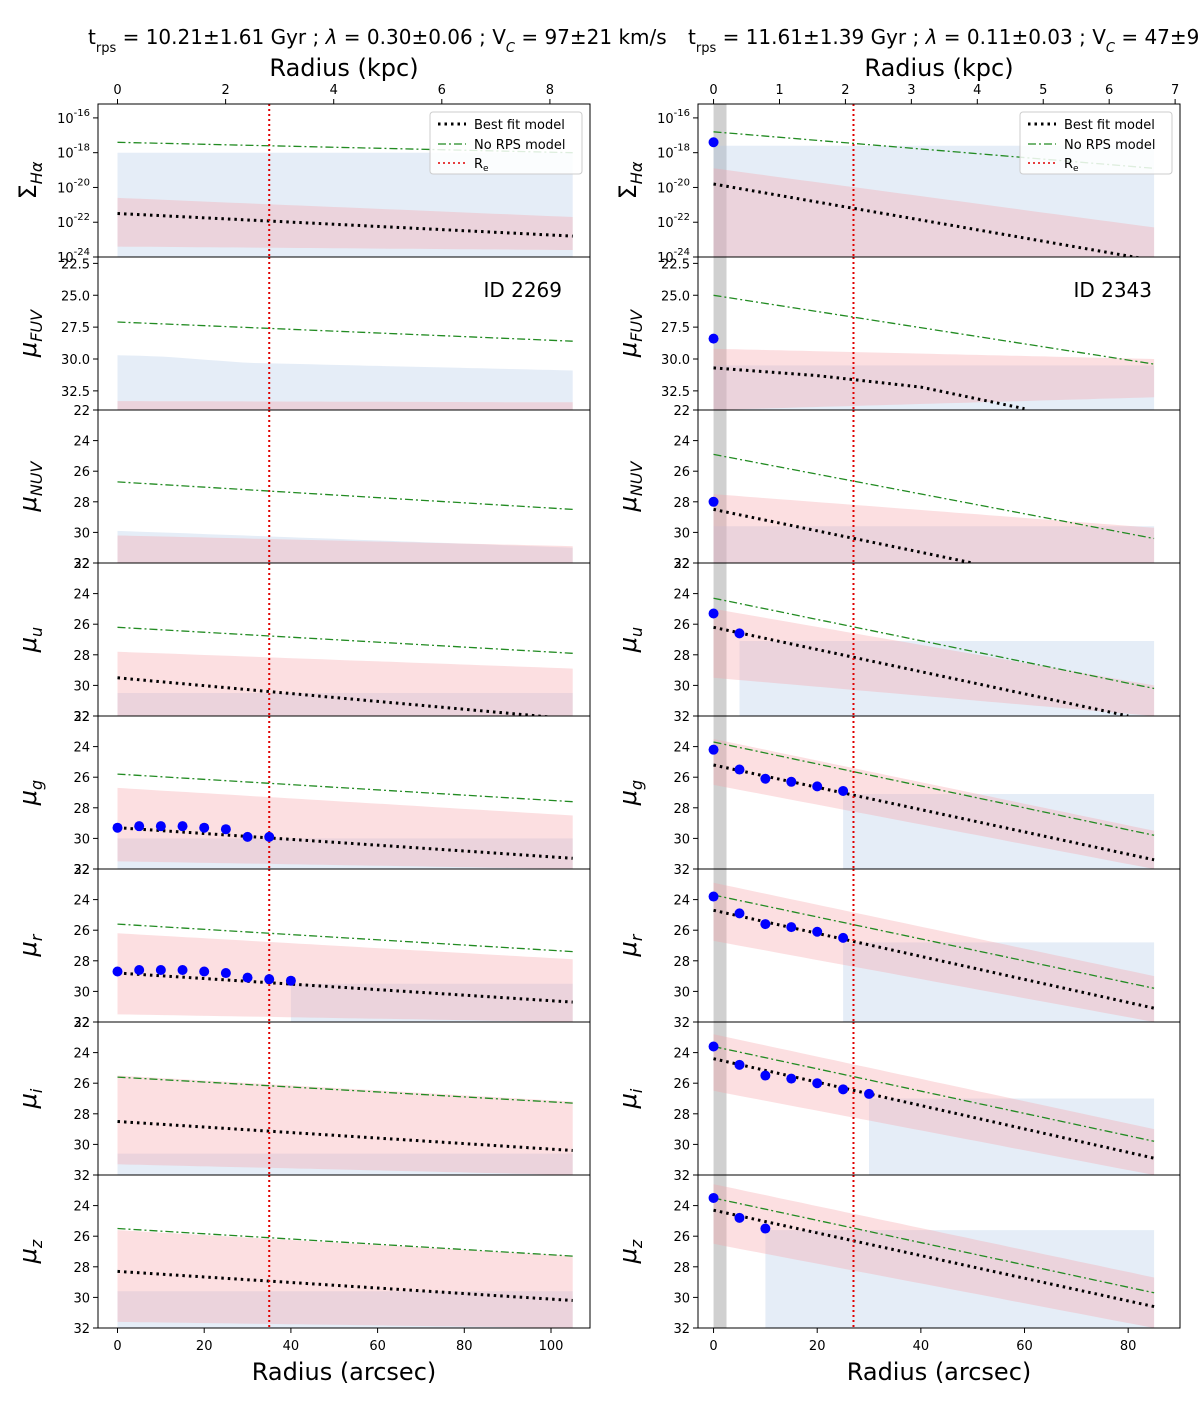 The image size is (1200, 1404). What do you see at coordinates (82, 113) in the screenshot?
I see `y-tick-exp: -16` at bounding box center [82, 113].